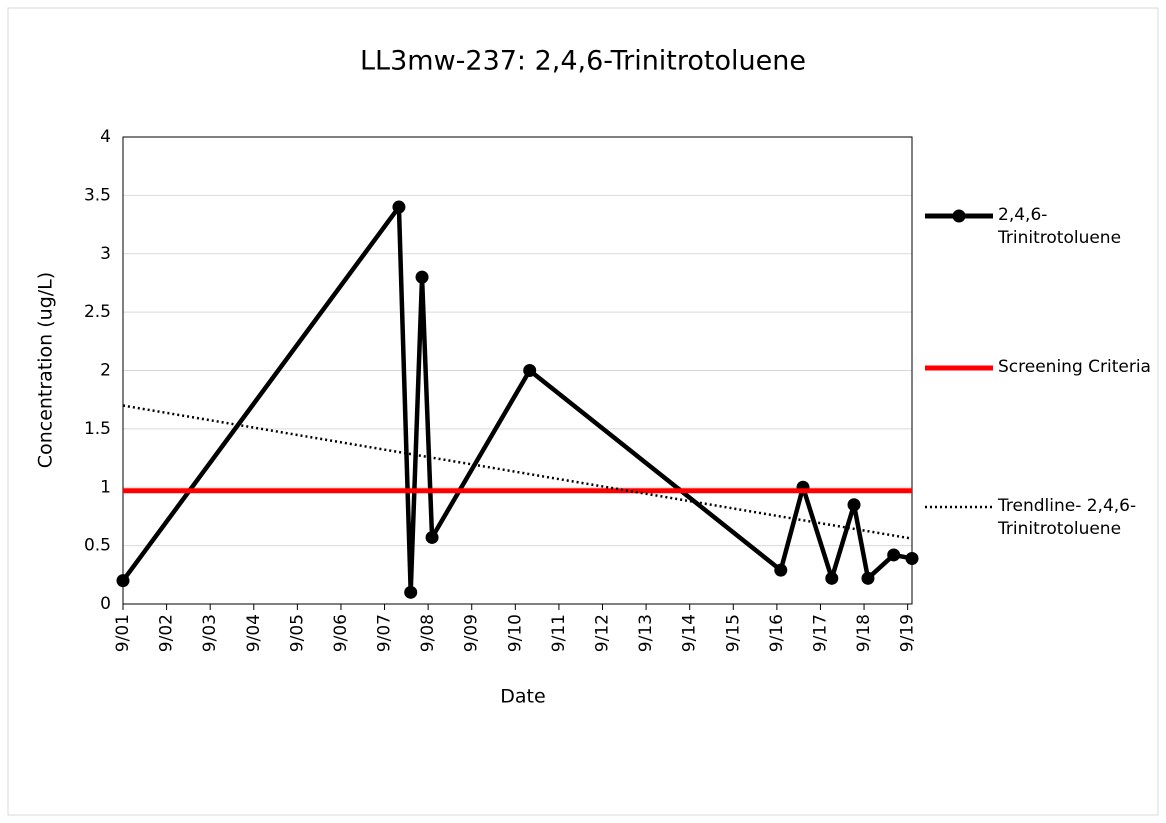 The image size is (1166, 823). What do you see at coordinates (297, 633) in the screenshot?
I see `x-tick-label: 9/05` at bounding box center [297, 633].